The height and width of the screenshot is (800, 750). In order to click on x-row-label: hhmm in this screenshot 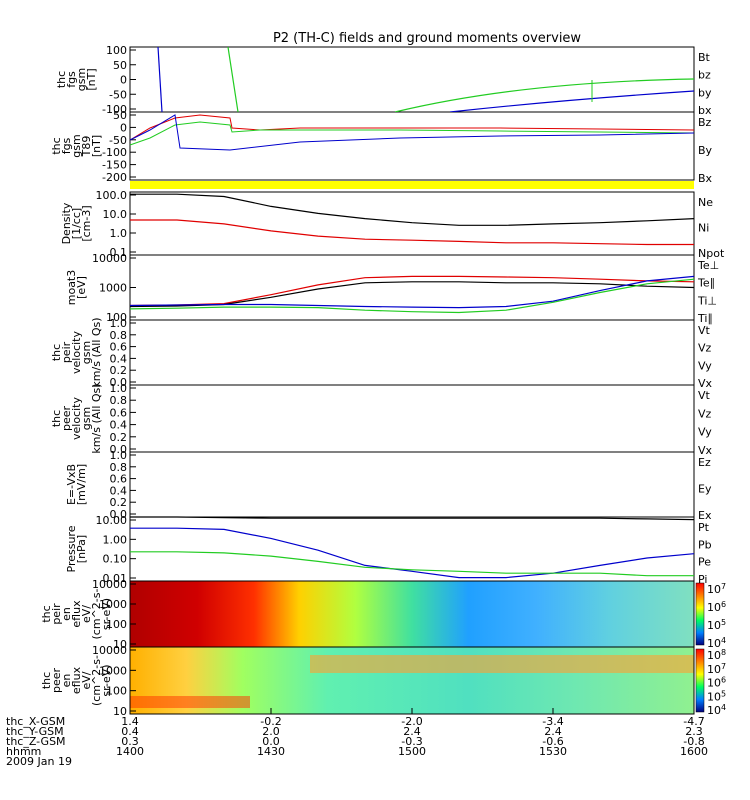, I will do `click(23, 751)`.